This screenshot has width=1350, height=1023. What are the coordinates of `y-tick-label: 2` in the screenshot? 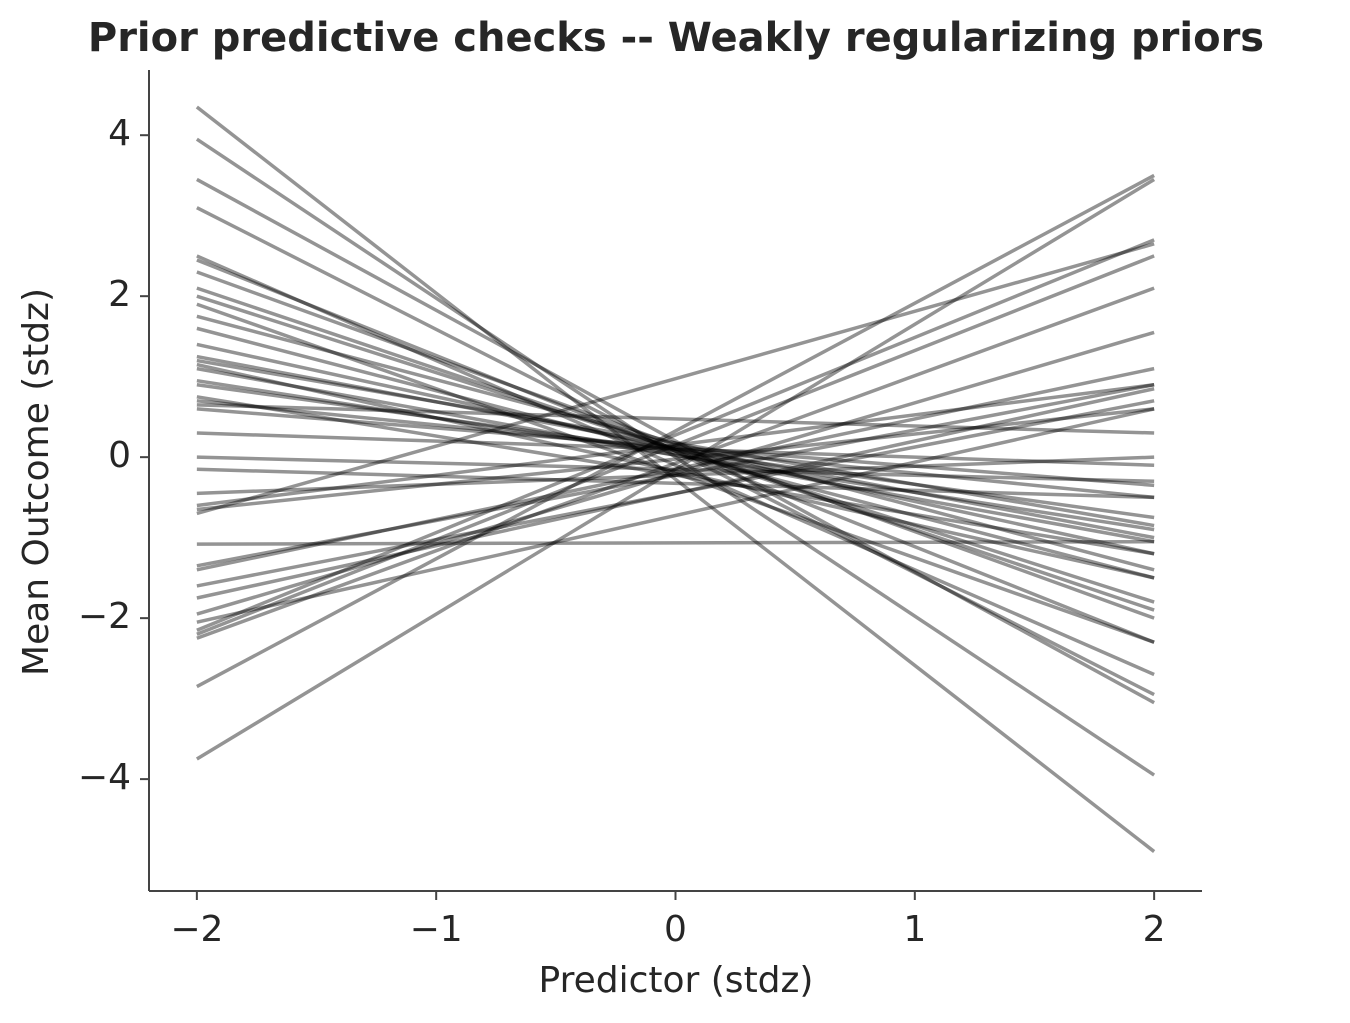 It's located at (119, 294).